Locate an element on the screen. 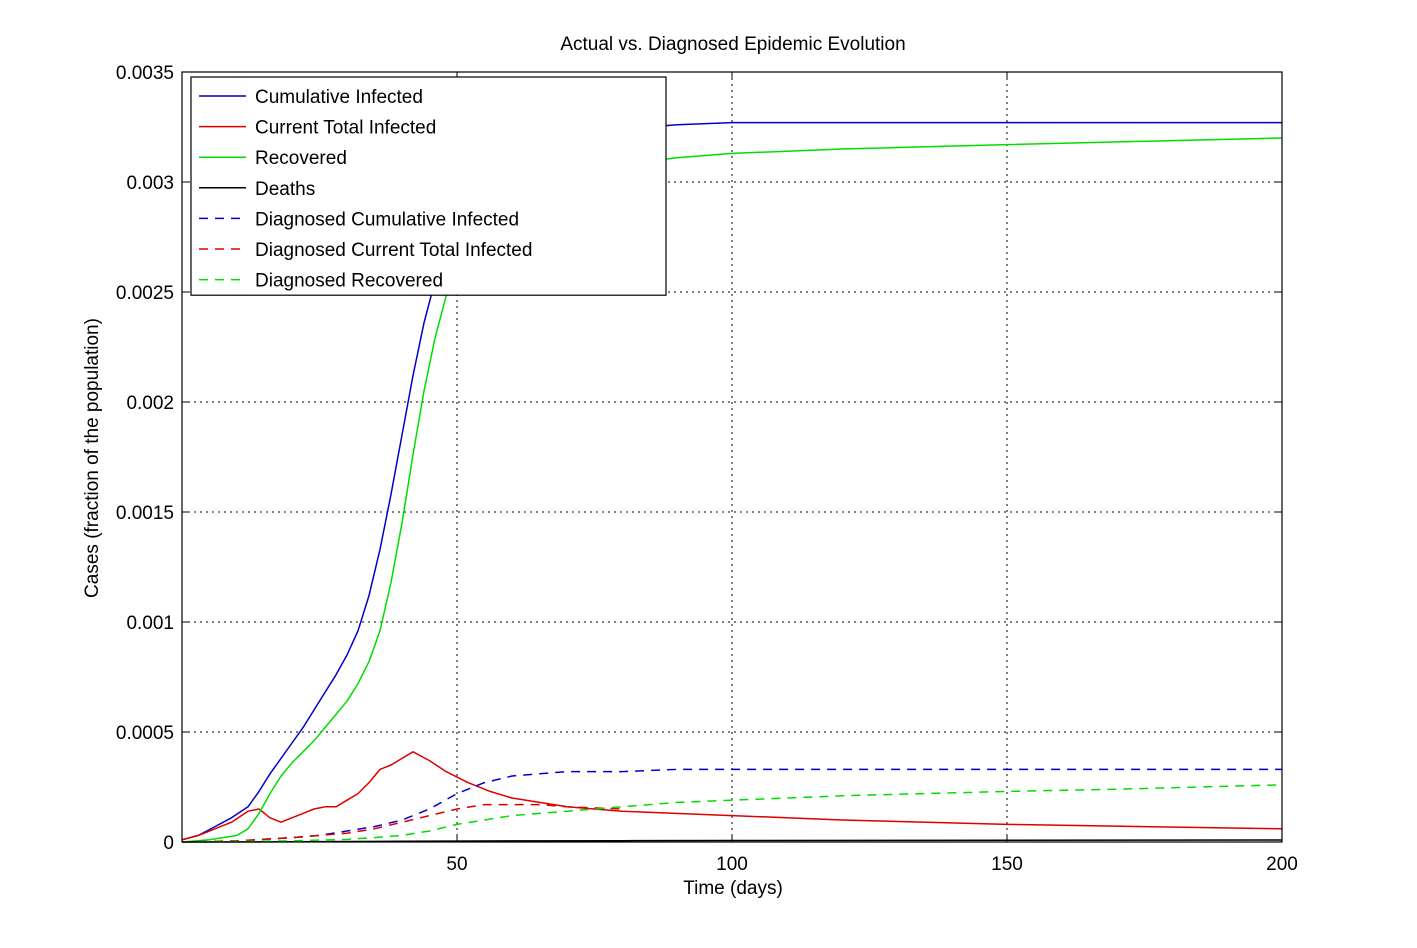  legend-box is located at coordinates (428, 186).